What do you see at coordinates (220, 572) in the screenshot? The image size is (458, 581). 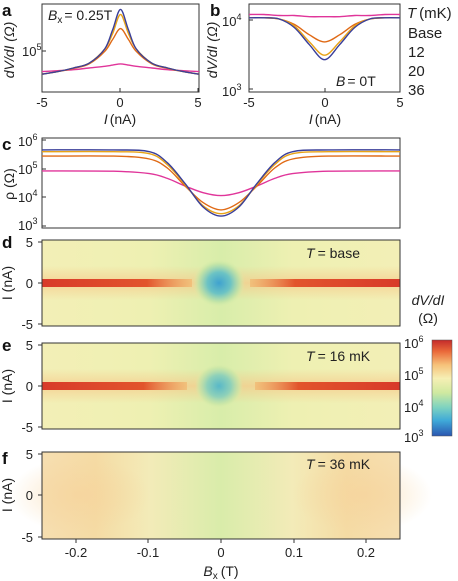 I see `panel-f-xlabel: Bx (T)` at bounding box center [220, 572].